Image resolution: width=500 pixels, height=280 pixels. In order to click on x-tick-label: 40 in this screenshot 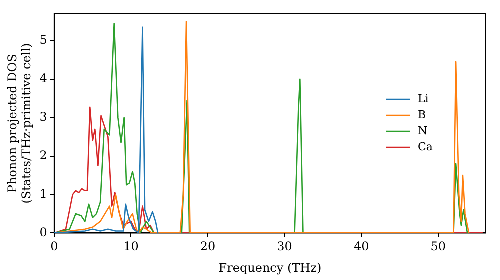, I will do `click(362, 247)`.